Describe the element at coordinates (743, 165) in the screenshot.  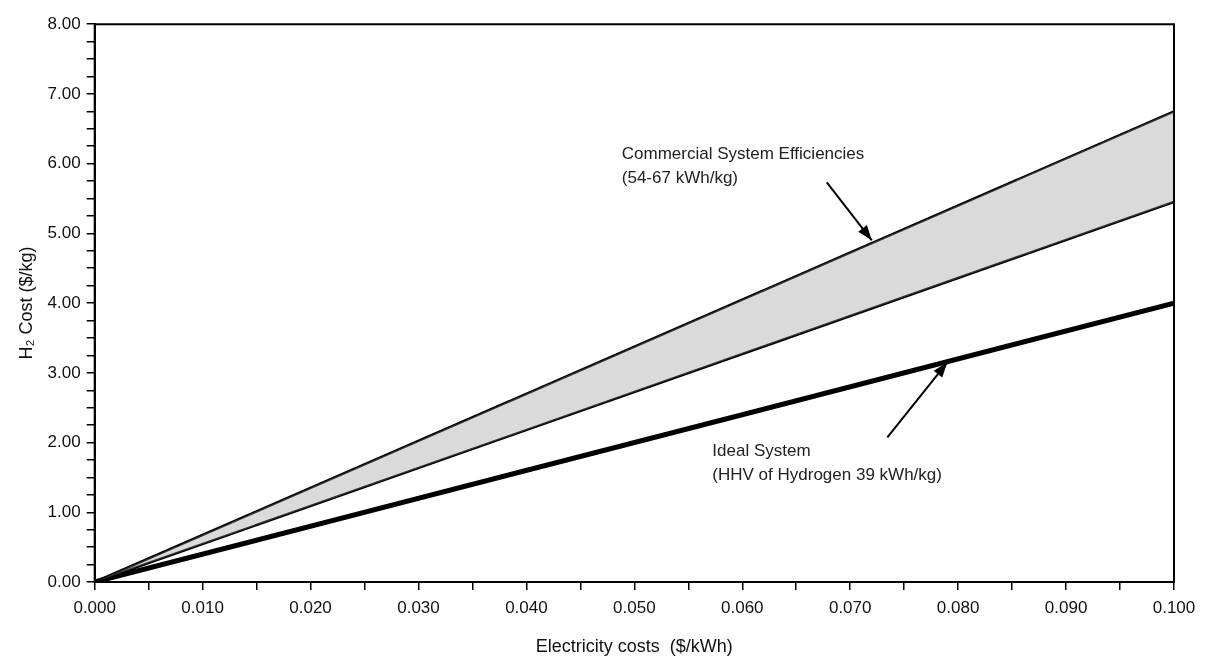
I see `annotation: Commercial System Efficiencies (54-67 kWh/kg)` at that location.